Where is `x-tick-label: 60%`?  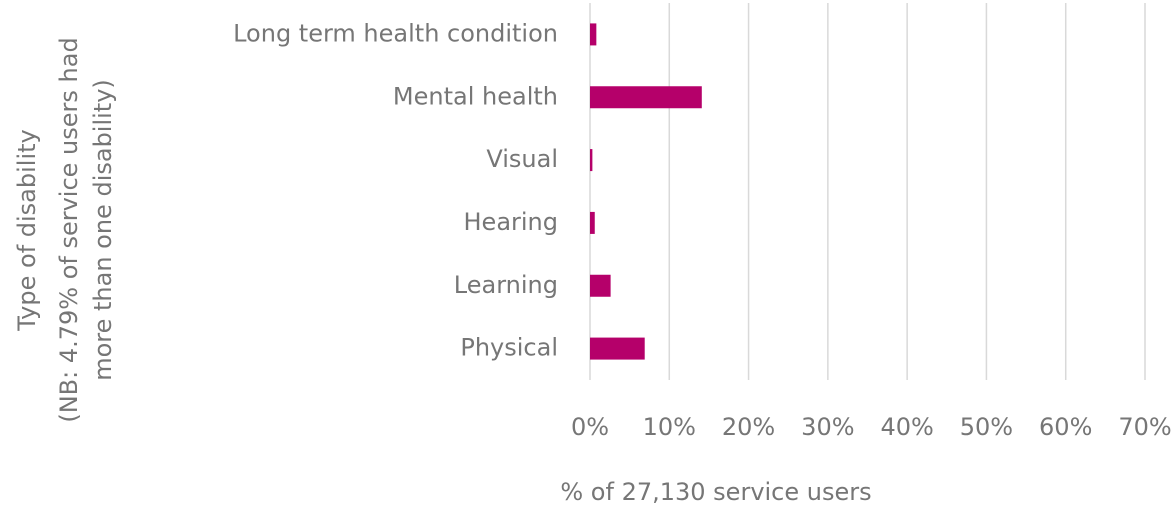 x-tick-label: 60% is located at coordinates (1065, 427).